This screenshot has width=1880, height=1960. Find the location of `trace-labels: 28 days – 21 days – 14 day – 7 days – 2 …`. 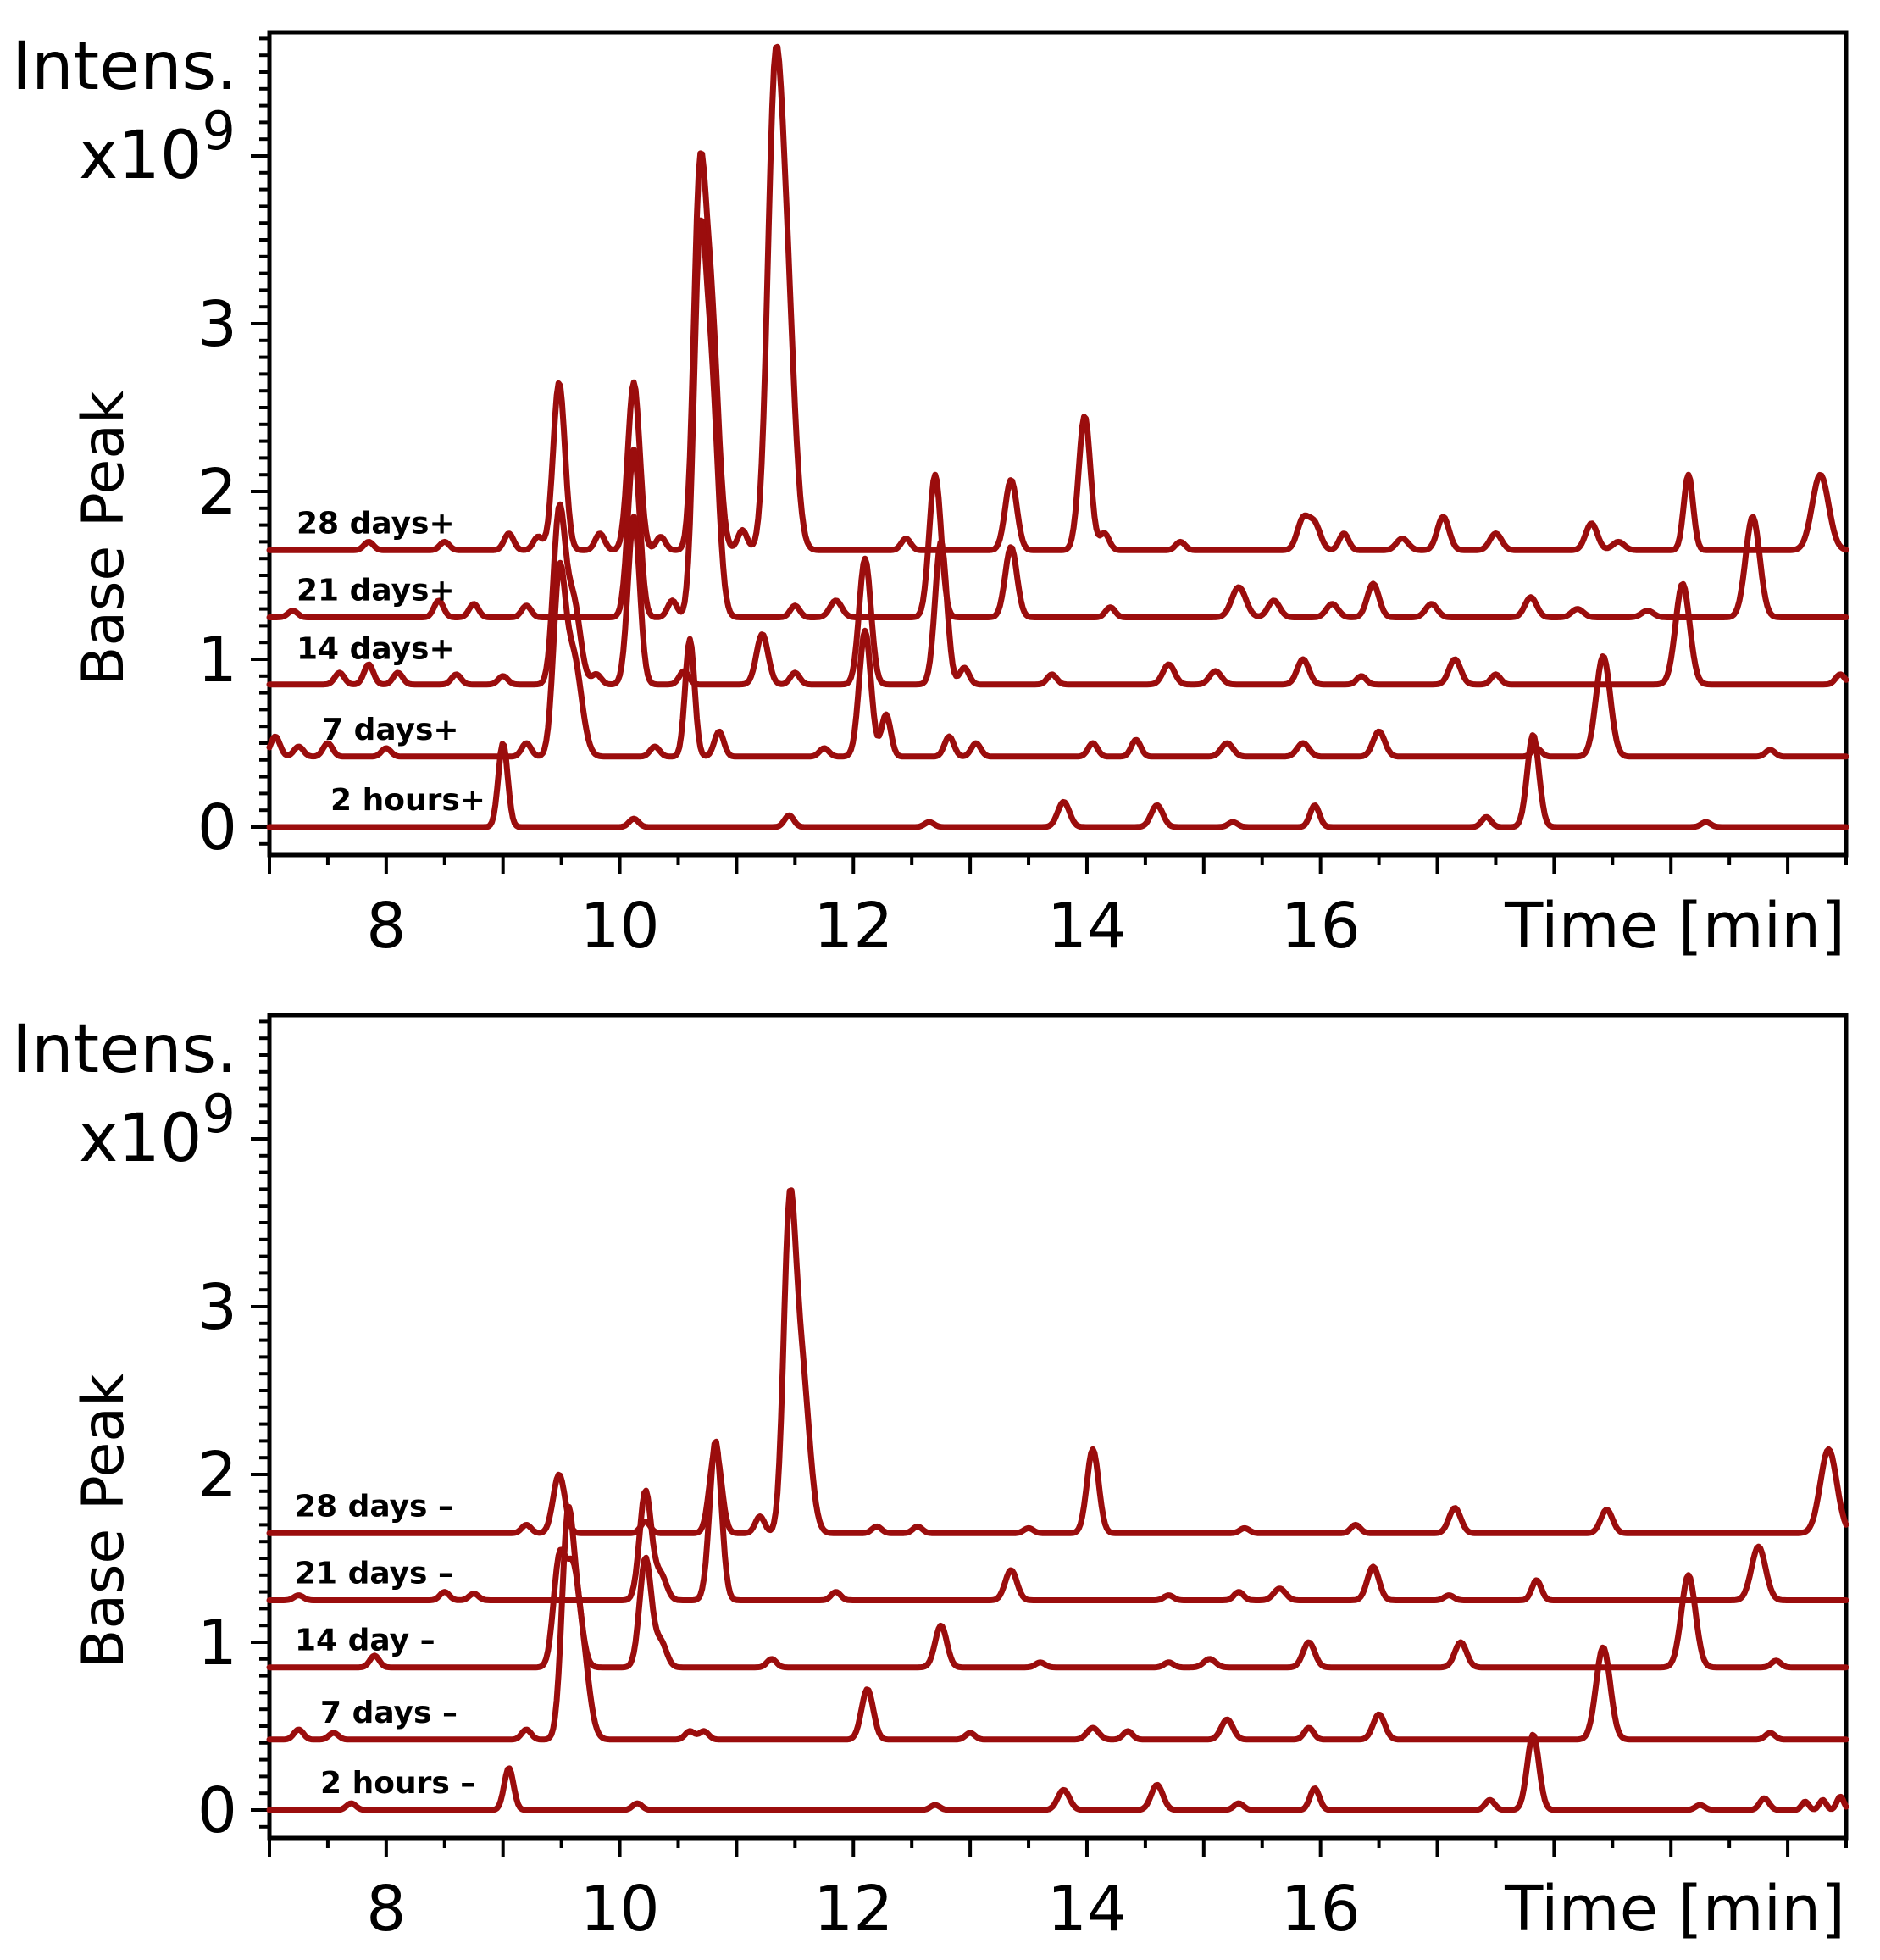

trace-labels: 28 days – 21 days – 14 day – 7 days – 2 … is located at coordinates (385, 1645).